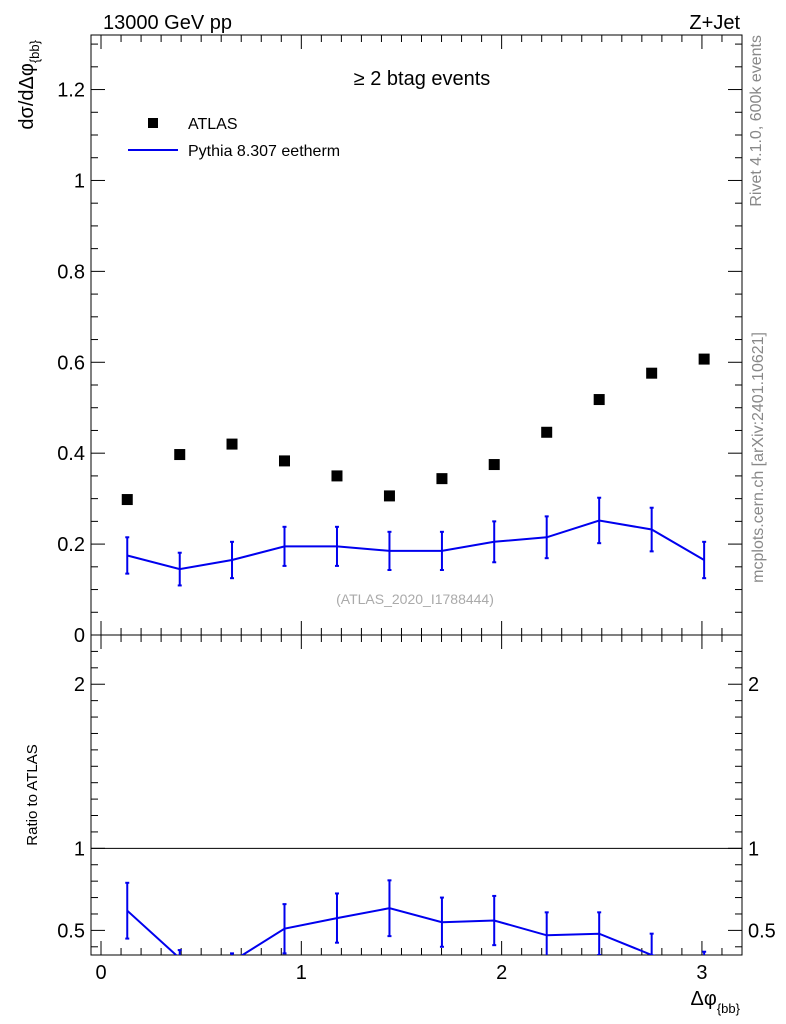  I want to click on xlabel: Δφ{bb}, so click(716, 1002).